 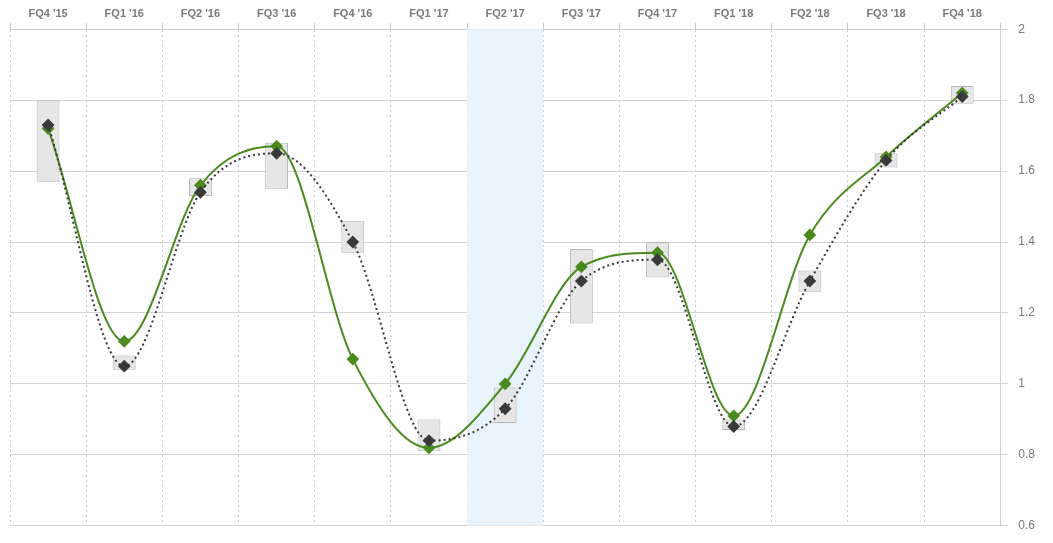 What do you see at coordinates (581, 12) in the screenshot?
I see `x-tick-label: FQ3 '17` at bounding box center [581, 12].